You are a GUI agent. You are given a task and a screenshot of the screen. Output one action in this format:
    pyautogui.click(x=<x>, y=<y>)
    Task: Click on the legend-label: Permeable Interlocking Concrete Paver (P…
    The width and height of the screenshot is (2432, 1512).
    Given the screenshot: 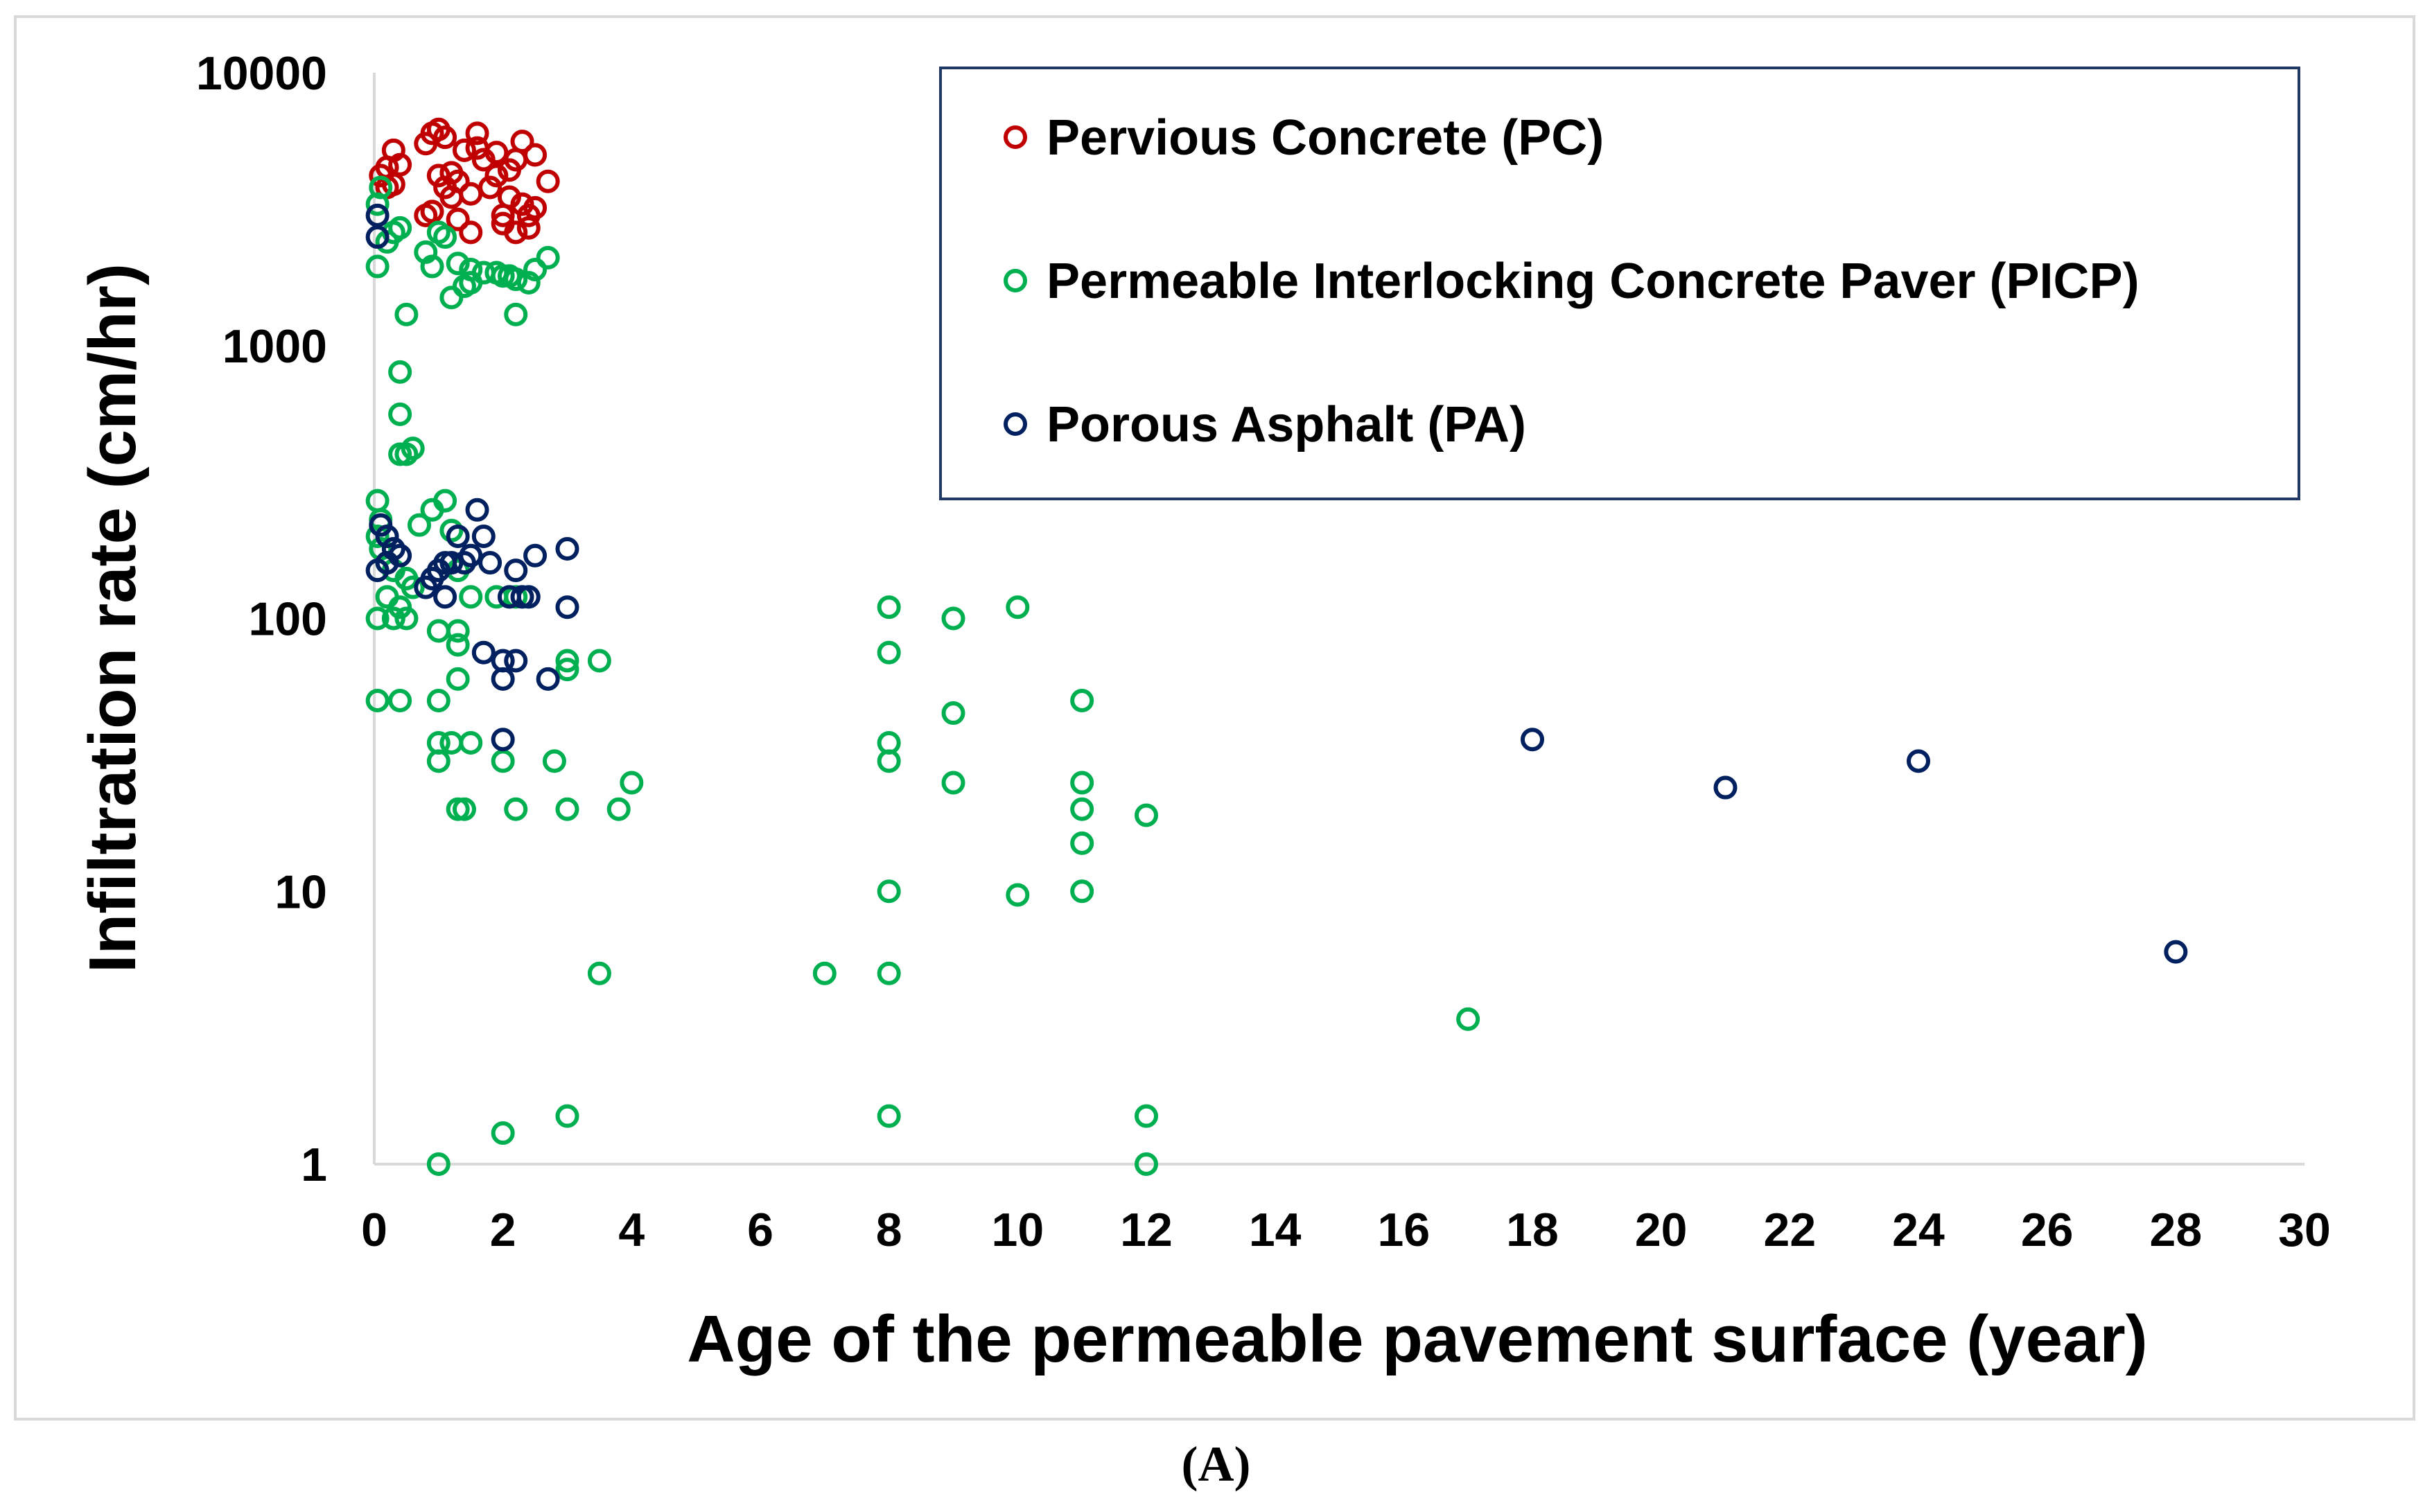 What is the action you would take?
    pyautogui.click(x=1594, y=281)
    